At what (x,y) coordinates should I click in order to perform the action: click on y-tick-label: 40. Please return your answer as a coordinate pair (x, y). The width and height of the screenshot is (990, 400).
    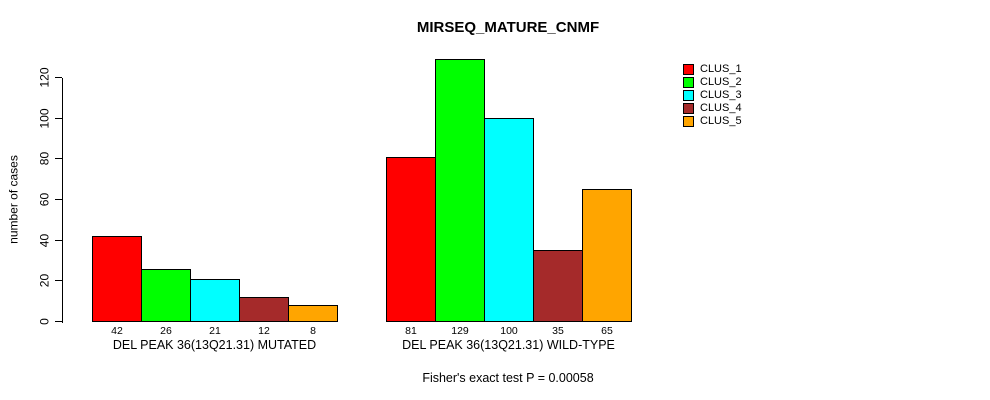
    Looking at the image, I should click on (44, 240).